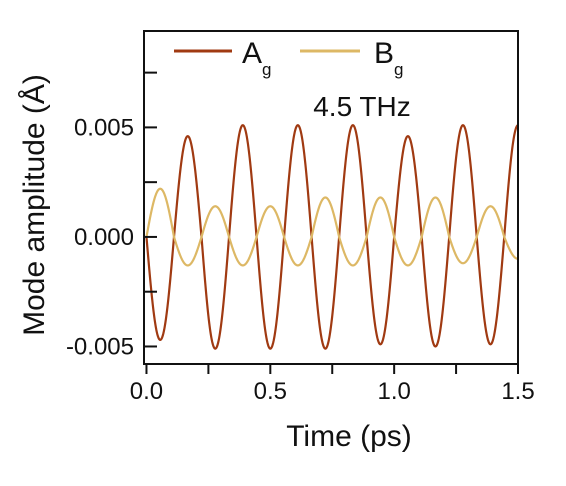 This screenshot has height=486, width=566. Describe the element at coordinates (517, 391) in the screenshot. I see `x-tick-label: 1.5` at that location.